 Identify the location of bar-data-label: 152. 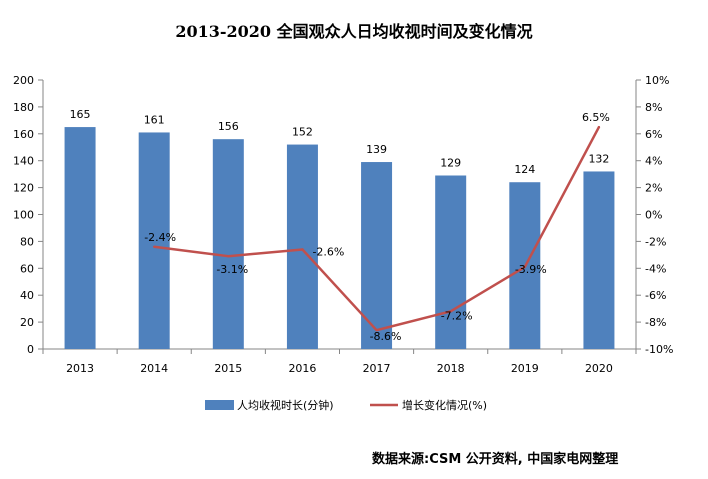
(302, 132).